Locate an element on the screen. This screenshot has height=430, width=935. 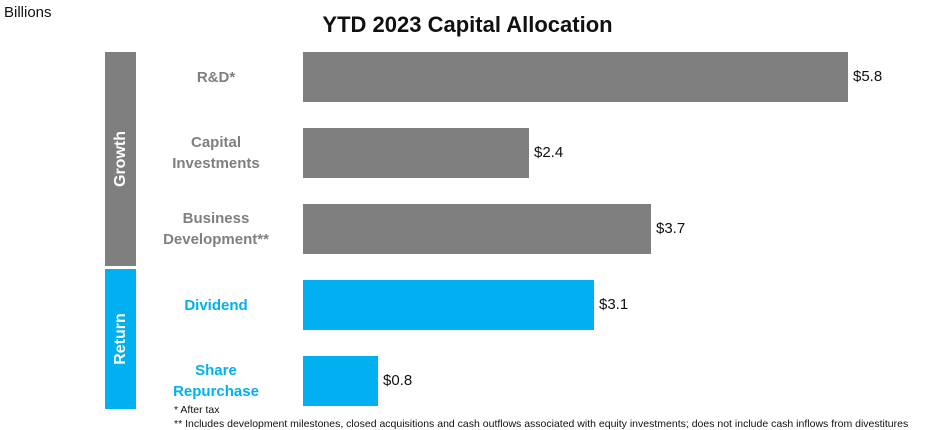
category-label-business-development: Business Development** is located at coordinates (216, 229).